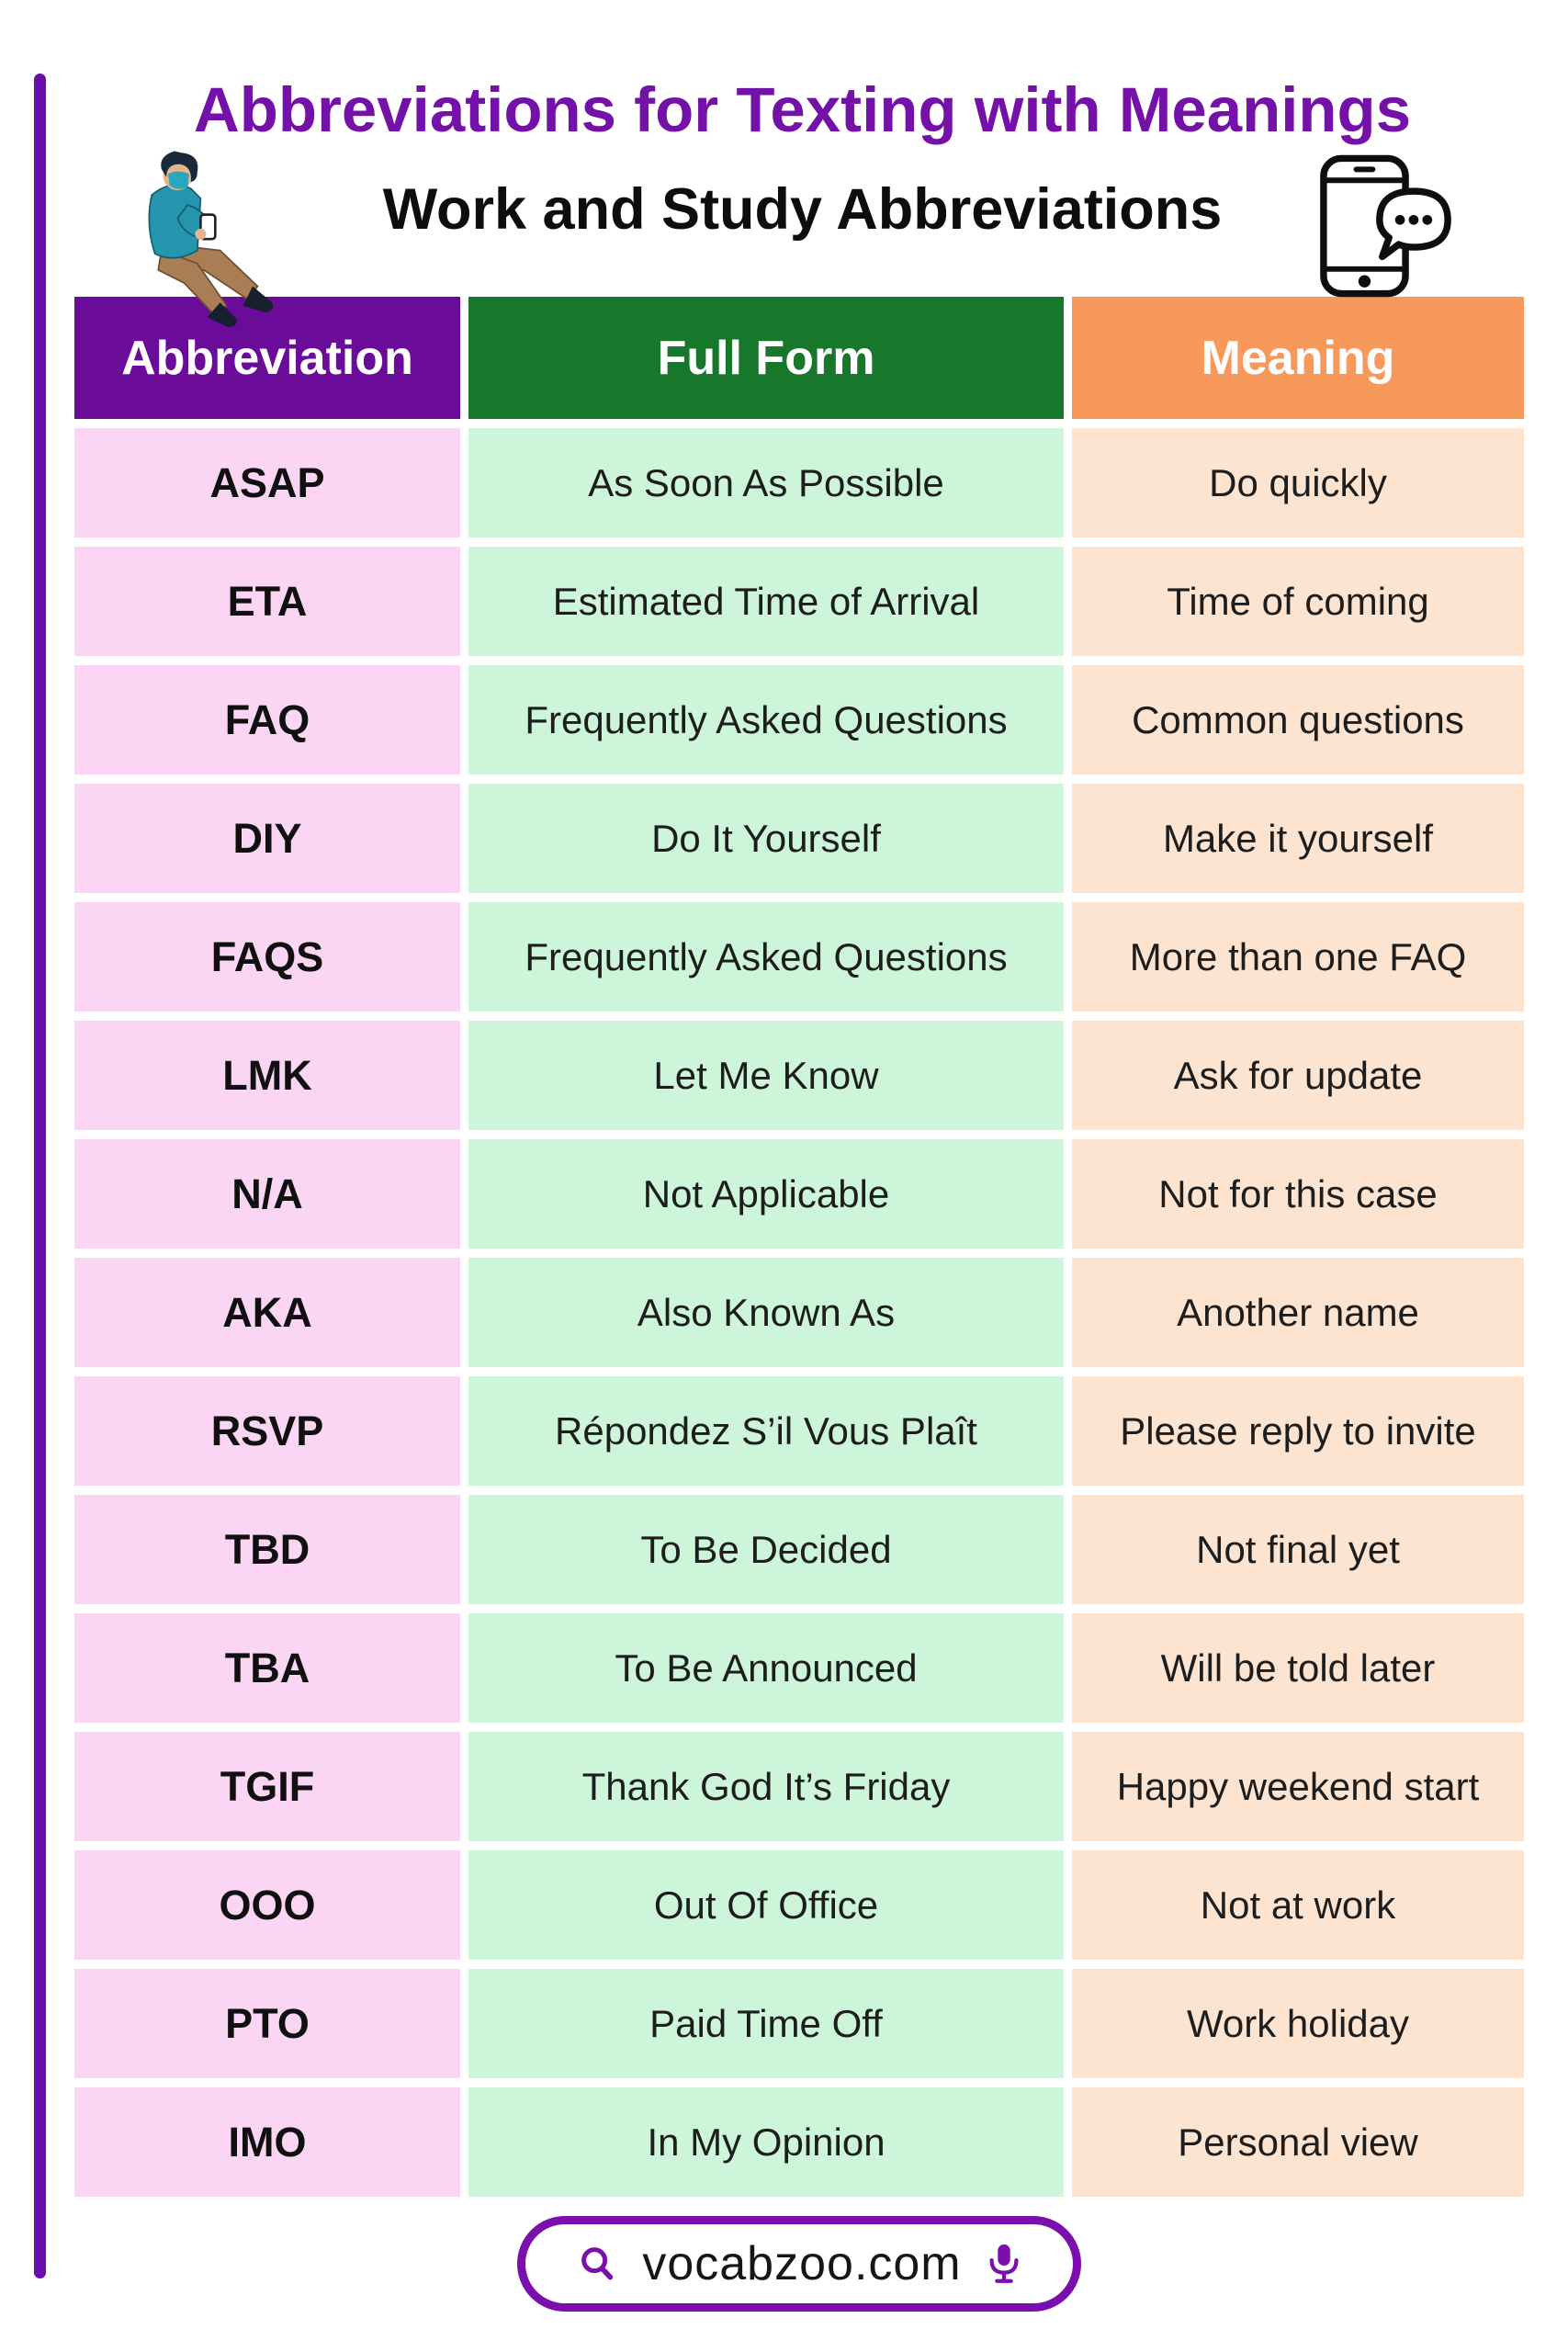  What do you see at coordinates (1298, 1075) in the screenshot?
I see `cell-meaning: Ask for update` at bounding box center [1298, 1075].